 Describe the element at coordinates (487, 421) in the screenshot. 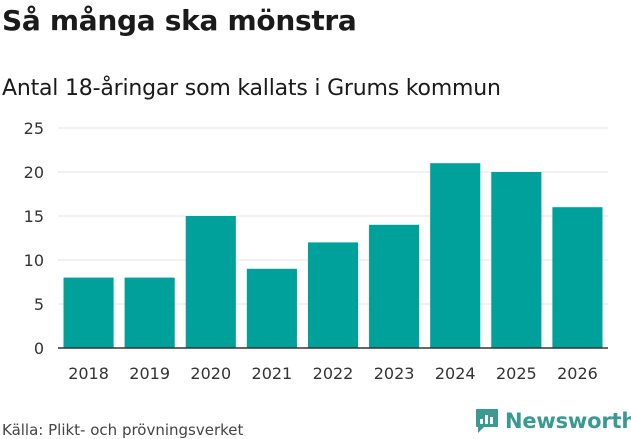

I see `newsworthy-logo-icon` at that location.